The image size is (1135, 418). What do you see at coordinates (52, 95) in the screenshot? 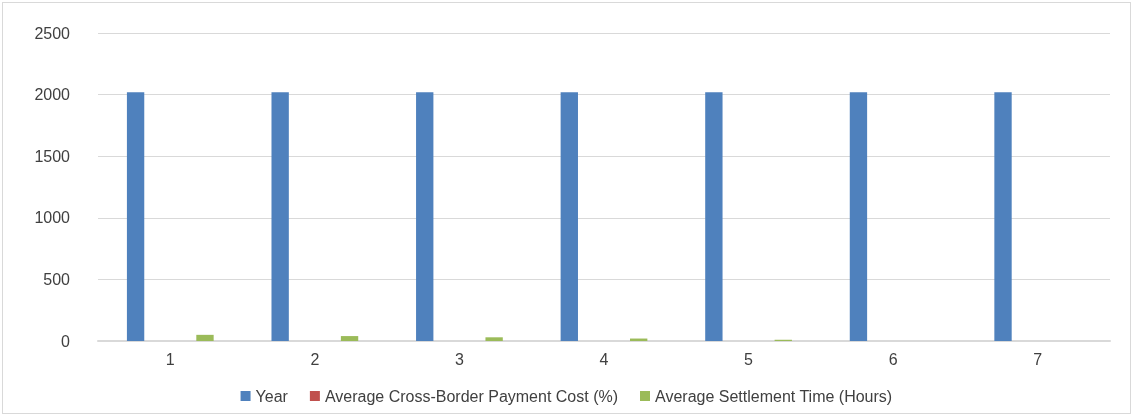
I see `y-tick-label: 2000` at bounding box center [52, 95].